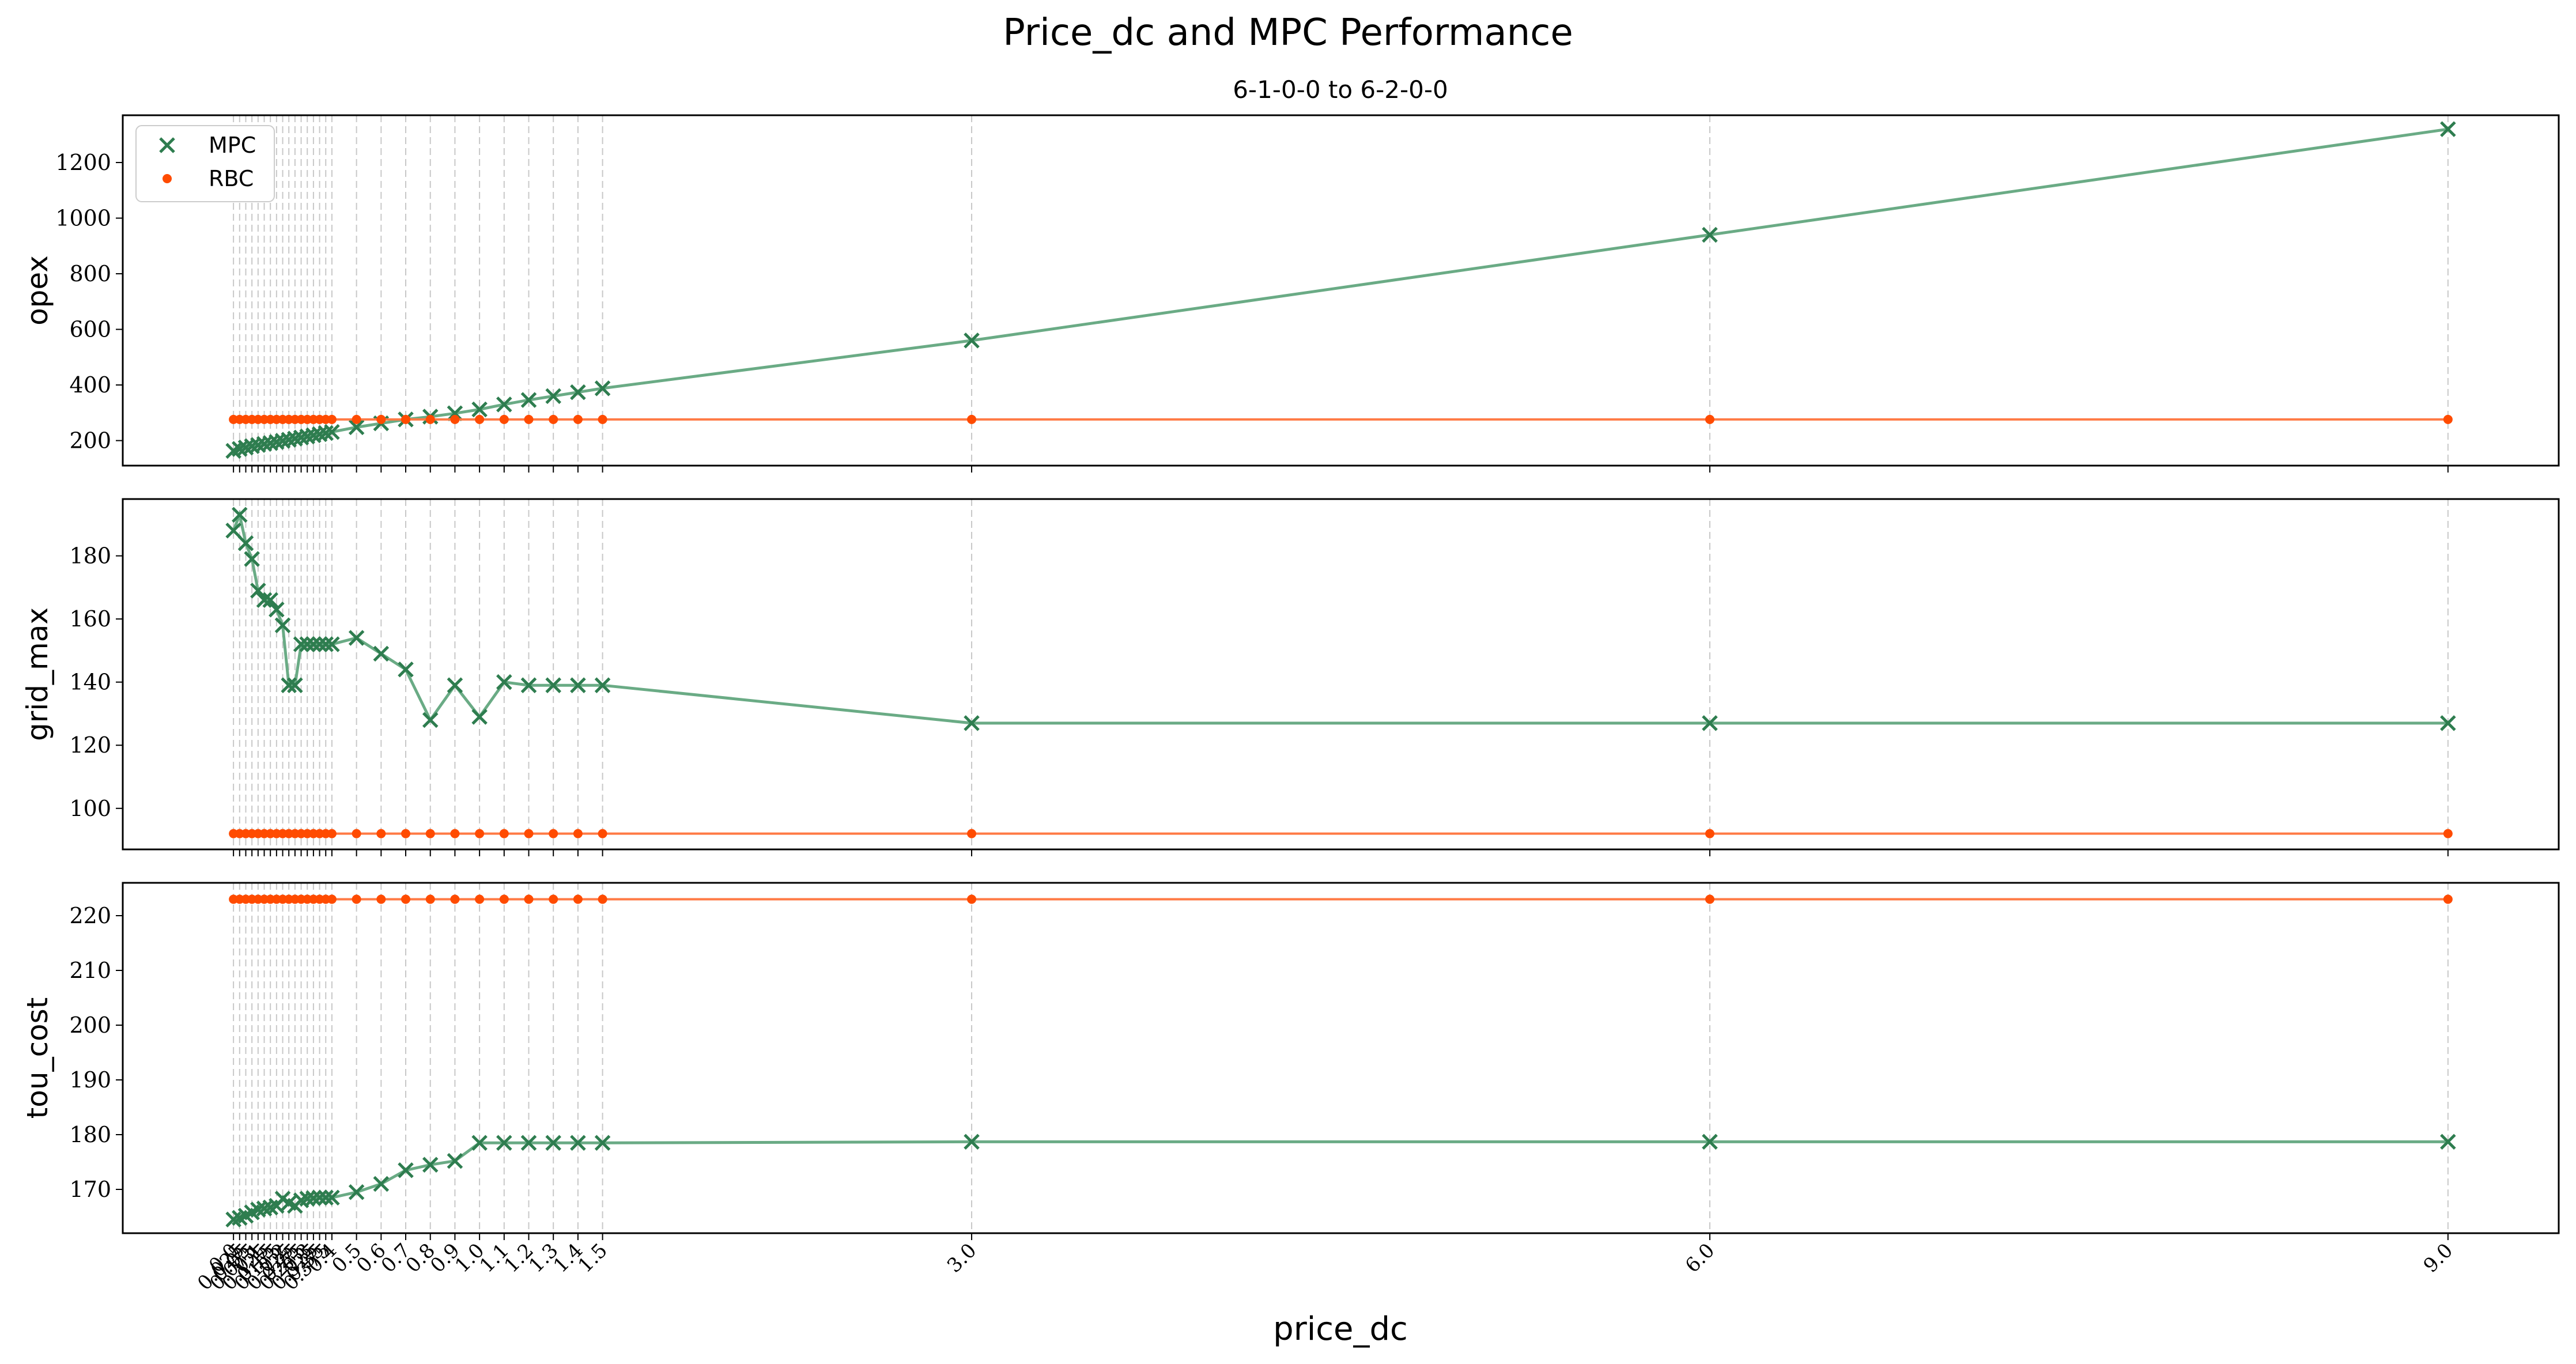 This screenshot has height=1364, width=2576. Describe the element at coordinates (90, 915) in the screenshot. I see `y-tick-label: 220` at that location.